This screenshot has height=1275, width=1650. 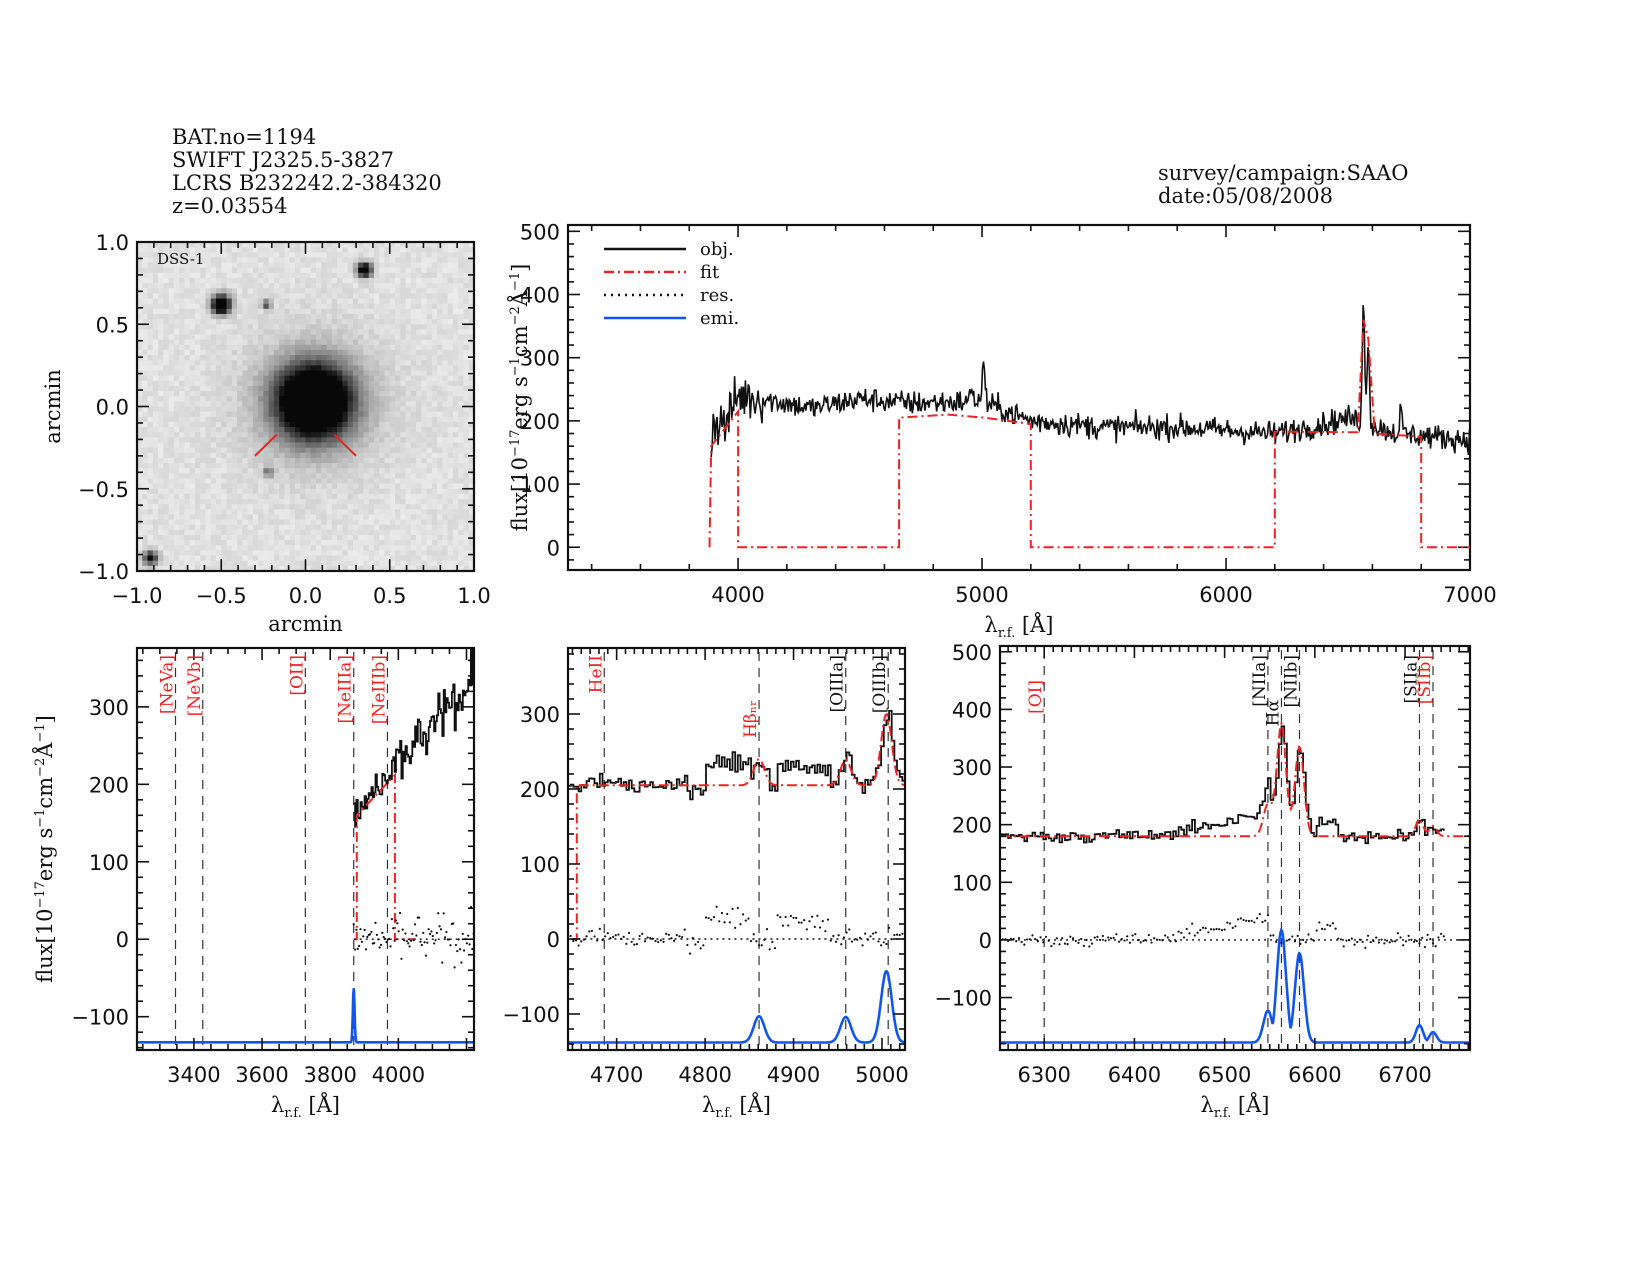 I want to click on emission-components-line, so click(x=1235, y=986).